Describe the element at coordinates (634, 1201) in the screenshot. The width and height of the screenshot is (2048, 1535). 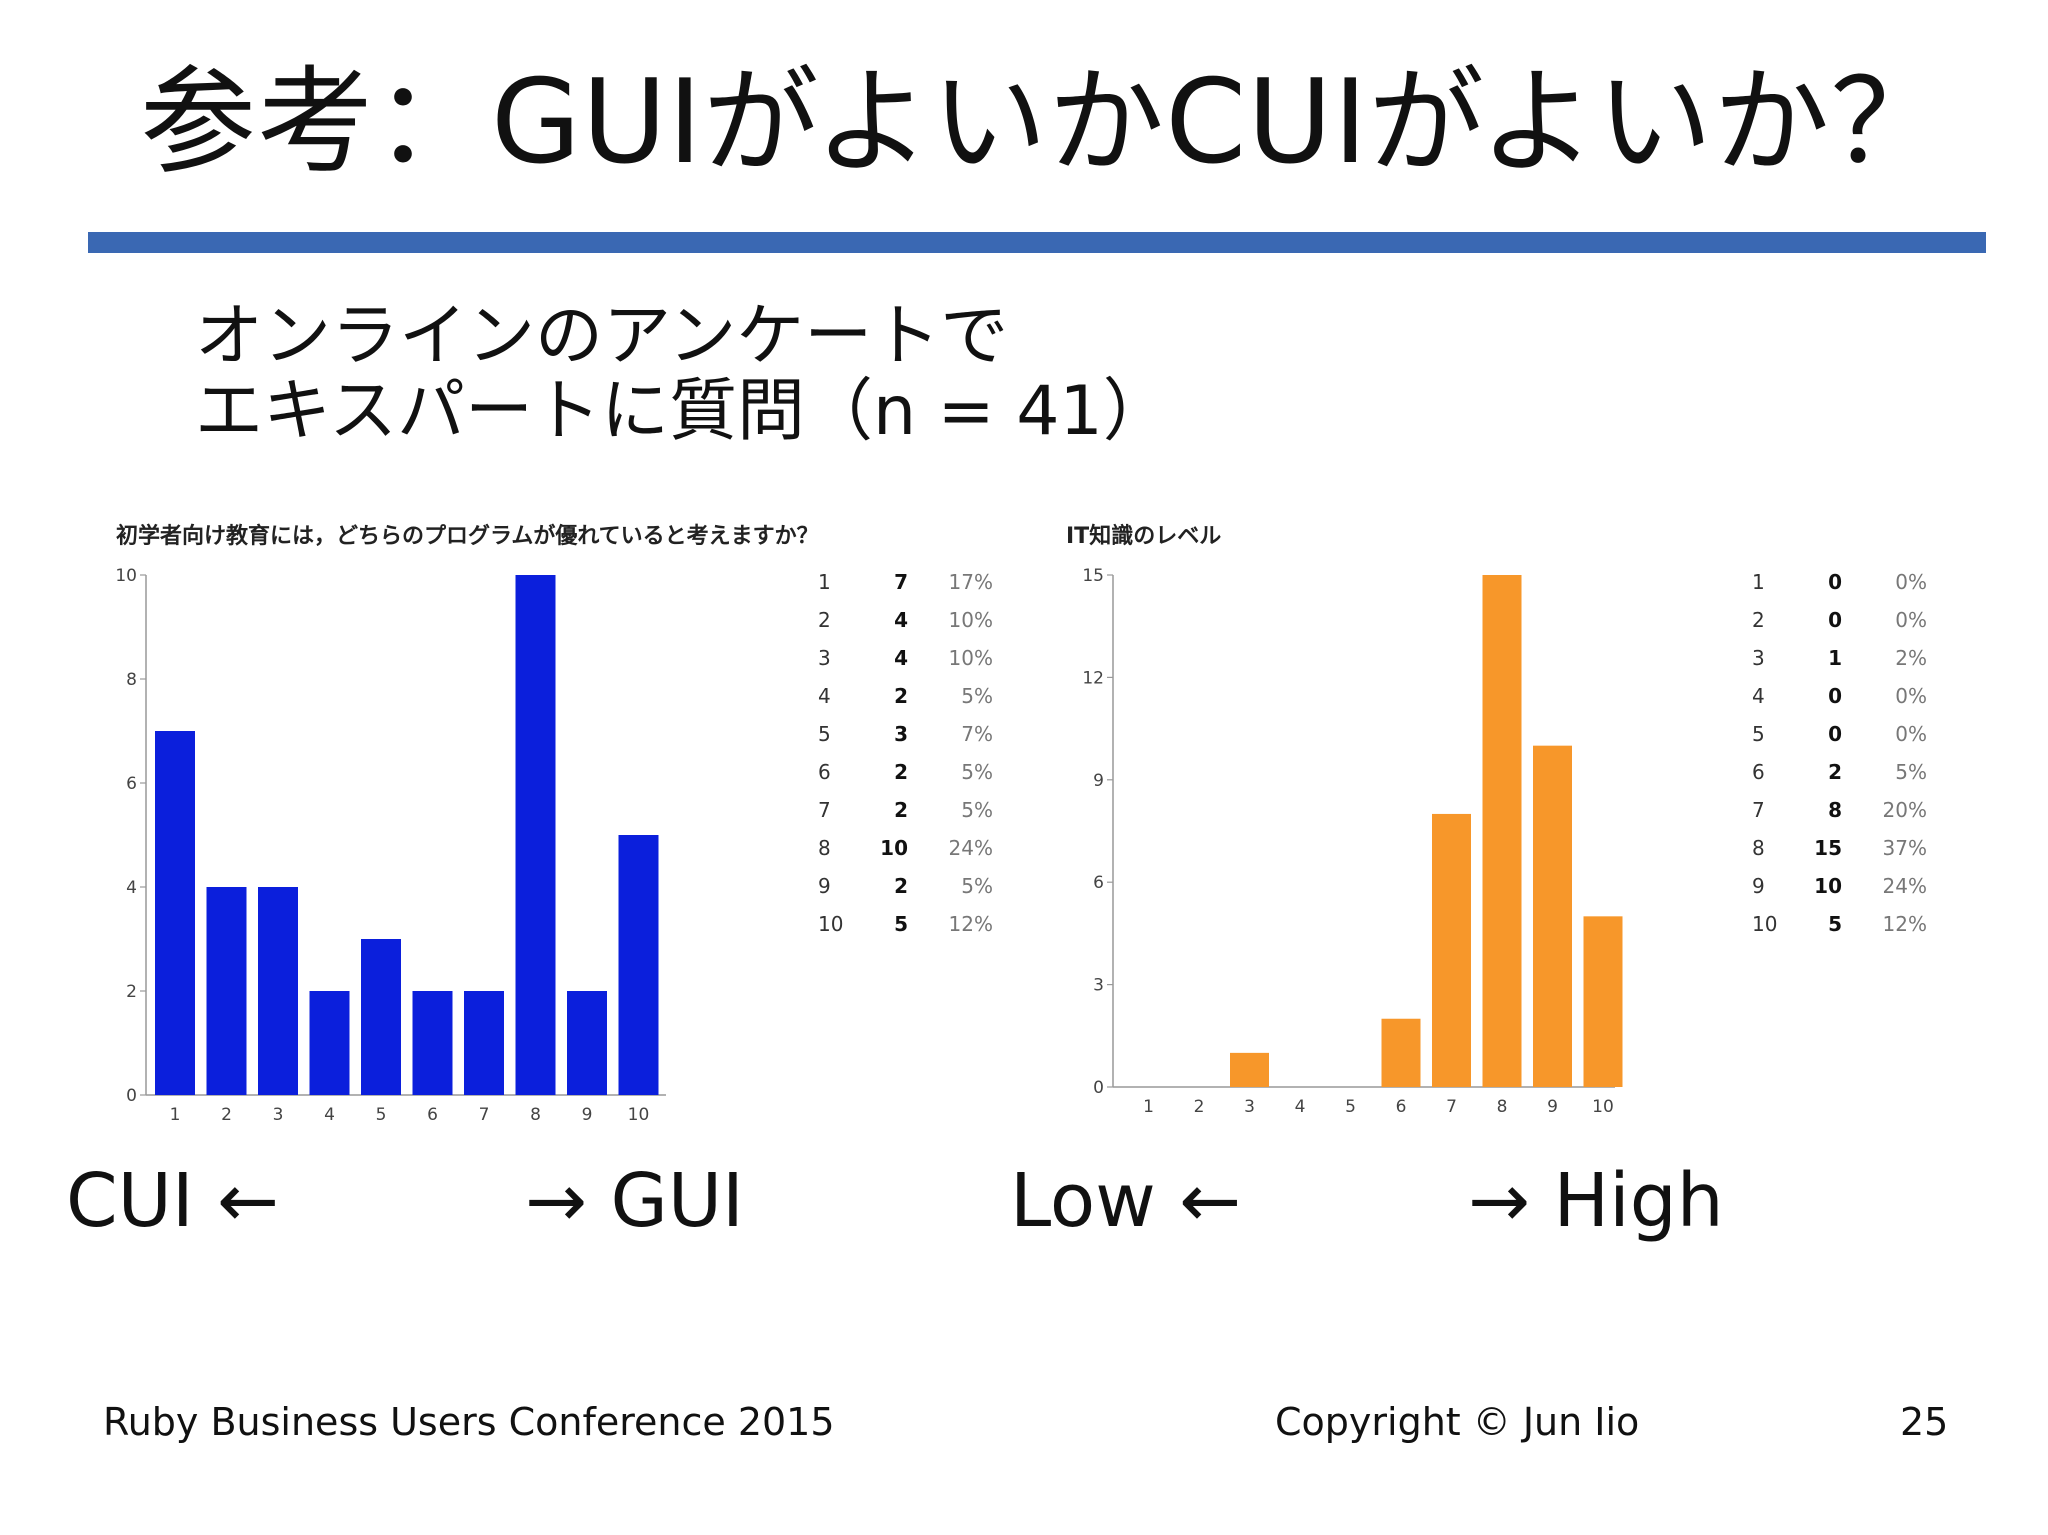
I see `chart-1-right-direction: → GUI` at that location.